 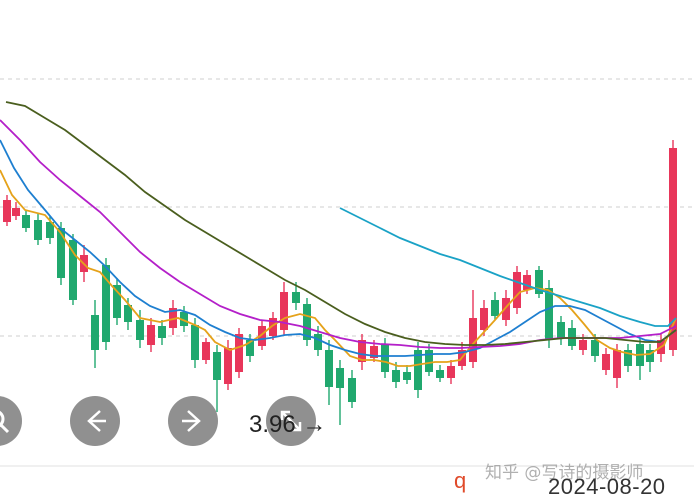 I want to click on expand-button, so click(x=291, y=421).